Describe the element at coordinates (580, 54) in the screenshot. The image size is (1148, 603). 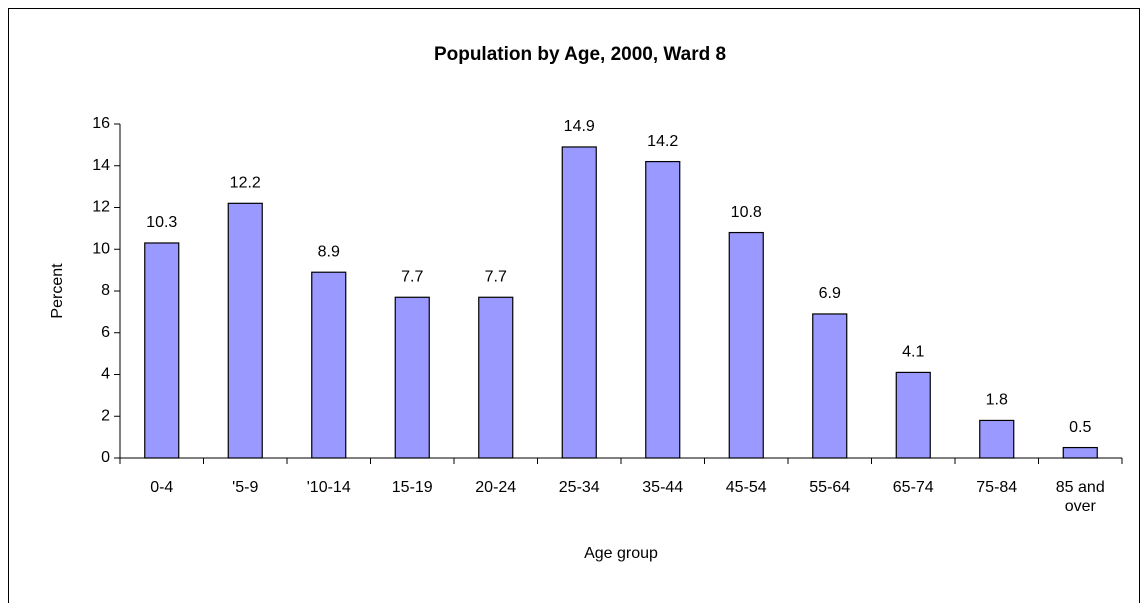
I see `chart-title: Population by Age, 2000, Ward 8` at that location.